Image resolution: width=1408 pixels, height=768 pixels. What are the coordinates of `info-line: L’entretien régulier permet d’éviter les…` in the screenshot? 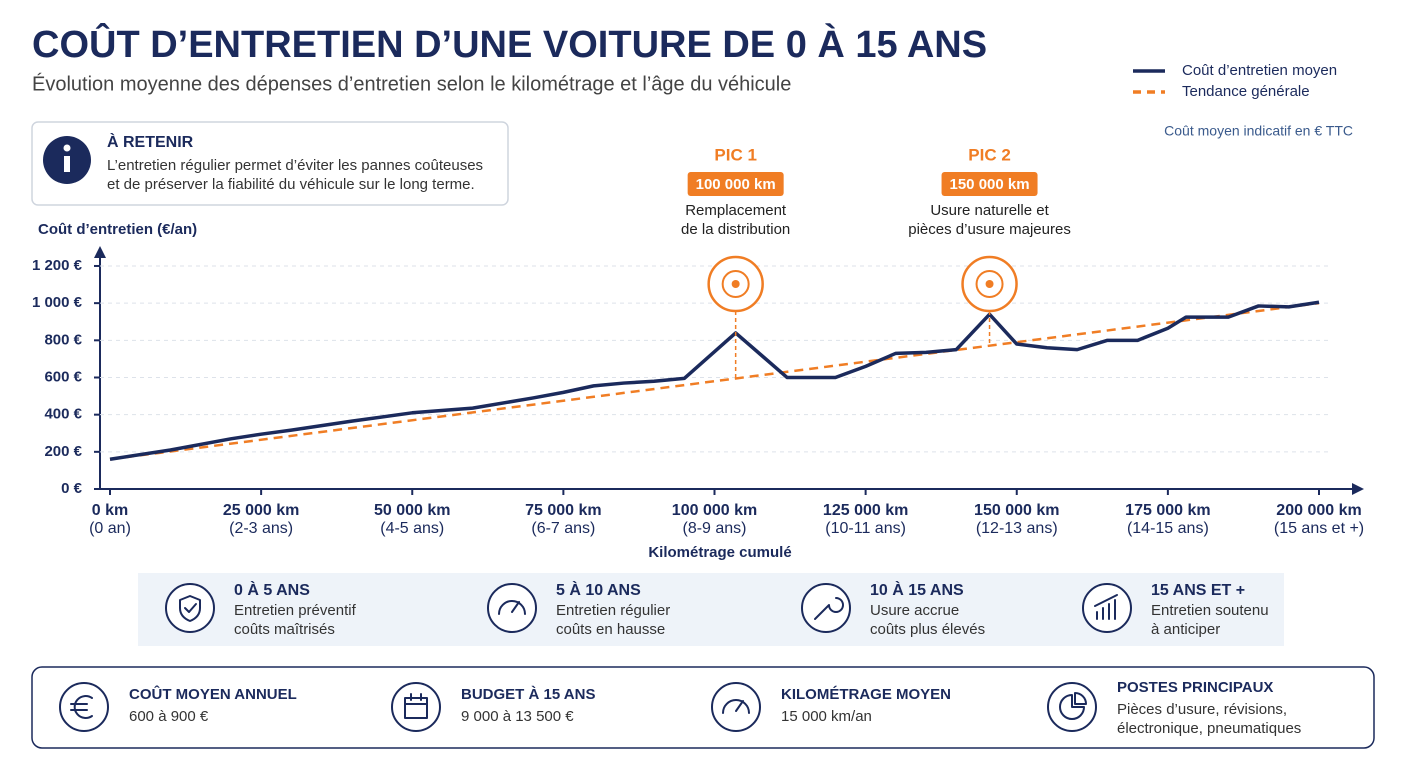 It's located at (295, 165).